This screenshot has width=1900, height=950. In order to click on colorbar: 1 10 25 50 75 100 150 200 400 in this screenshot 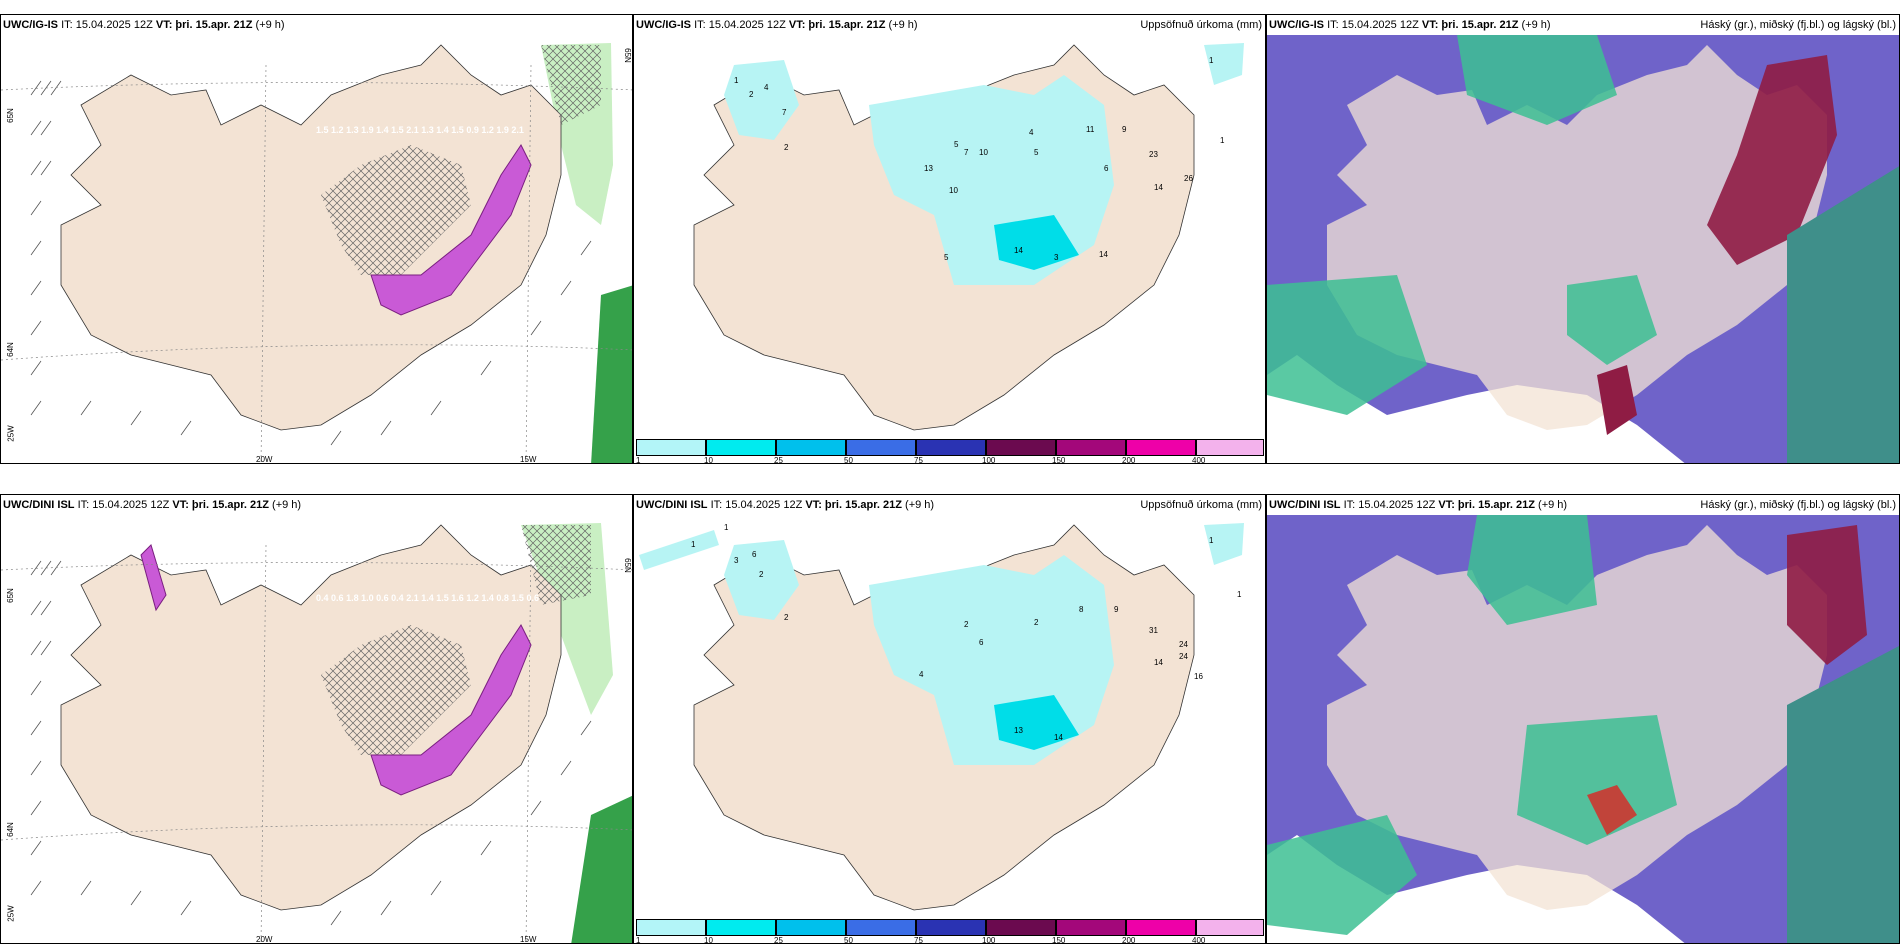, I will do `click(949, 451)`.